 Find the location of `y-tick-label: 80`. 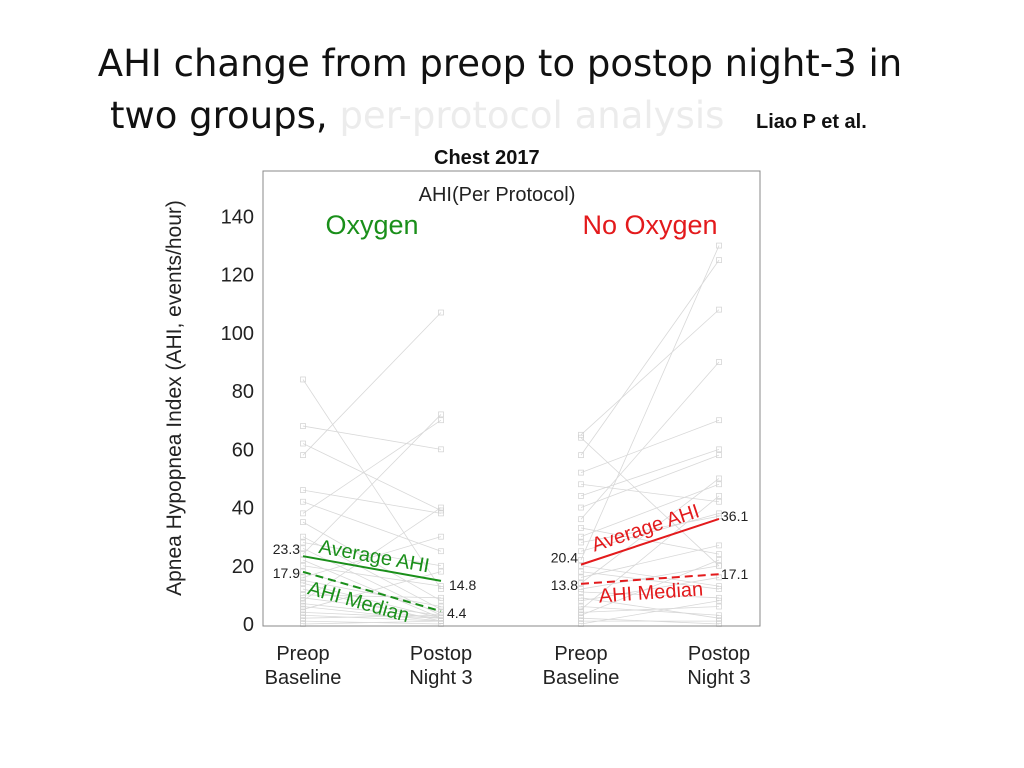

y-tick-label: 80 is located at coordinates (243, 392).